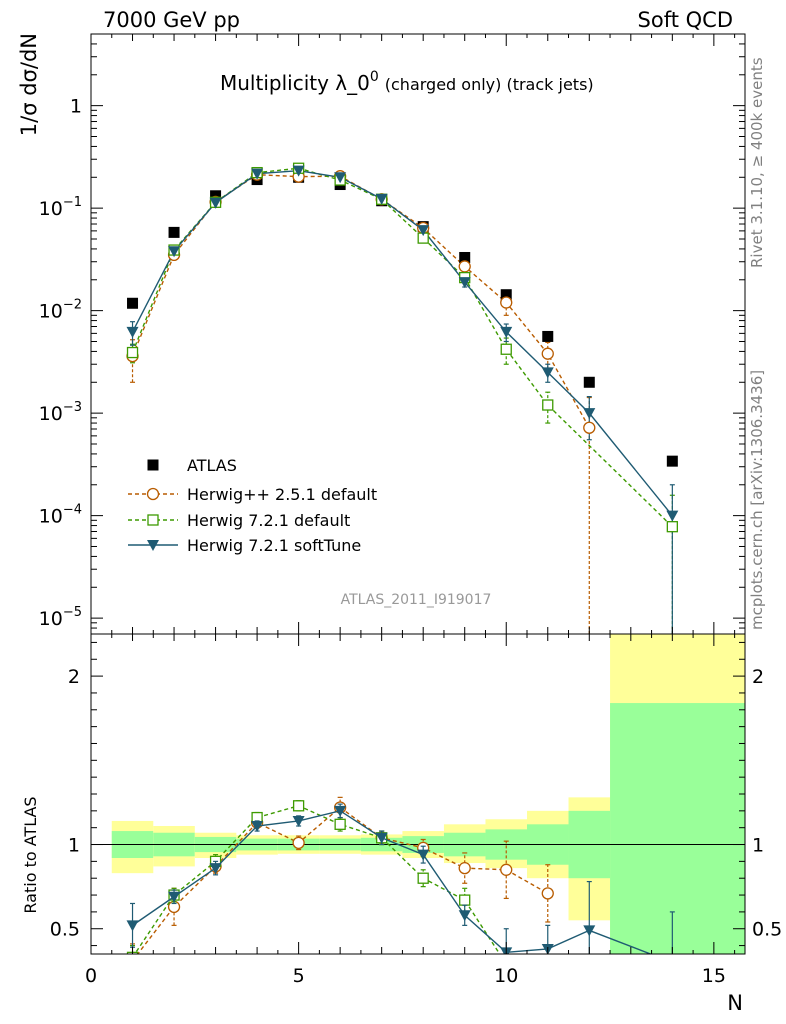  What do you see at coordinates (757, 500) in the screenshot?
I see `mcplots-label: mcplots.cern.ch [arXiv:1306.3436]` at bounding box center [757, 500].